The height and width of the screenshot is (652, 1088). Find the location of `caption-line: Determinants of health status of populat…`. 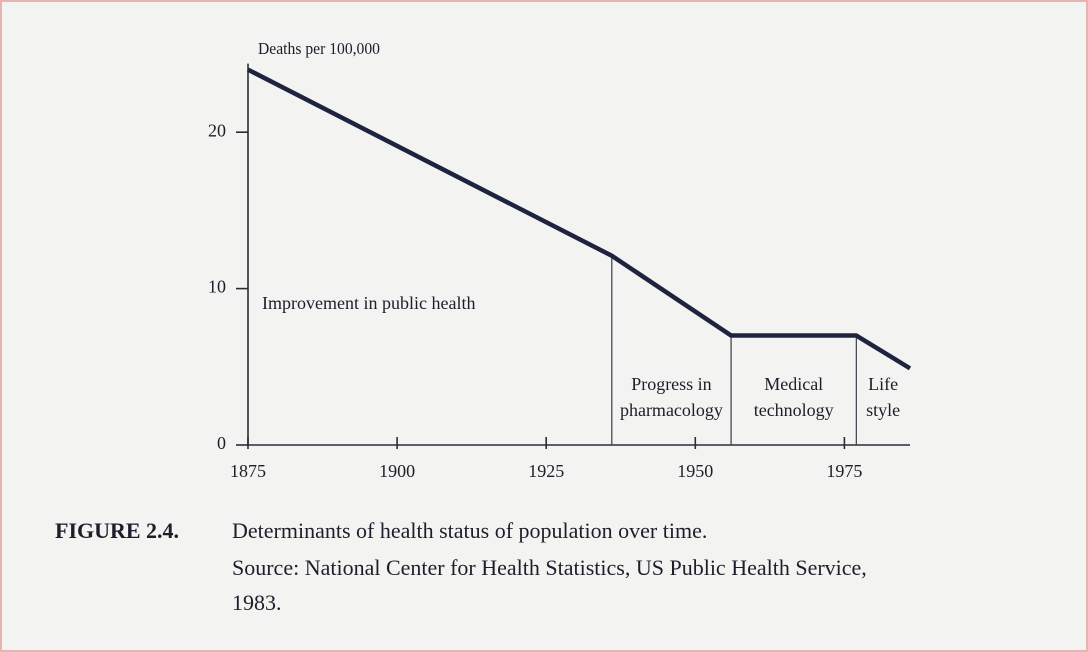

caption-line: Determinants of health status of populat… is located at coordinates (469, 530).